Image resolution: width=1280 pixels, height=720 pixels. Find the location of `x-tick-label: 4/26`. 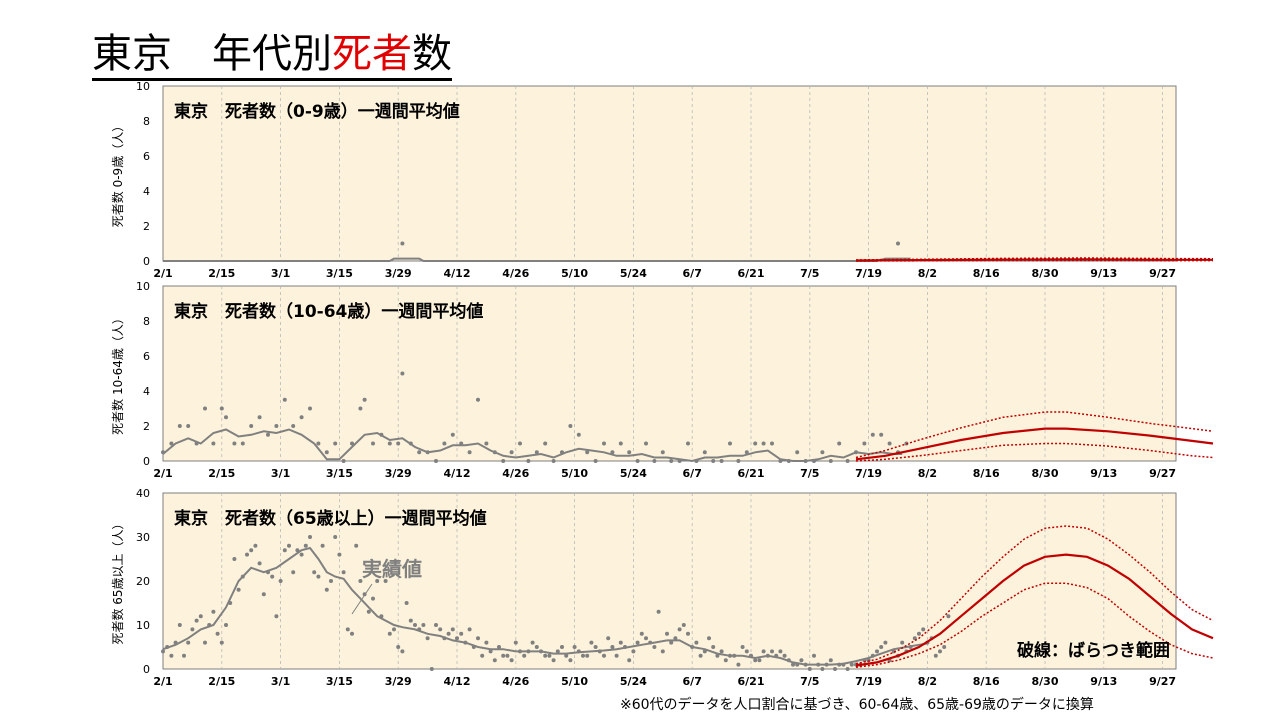

x-tick-label: 4/26 is located at coordinates (515, 273).